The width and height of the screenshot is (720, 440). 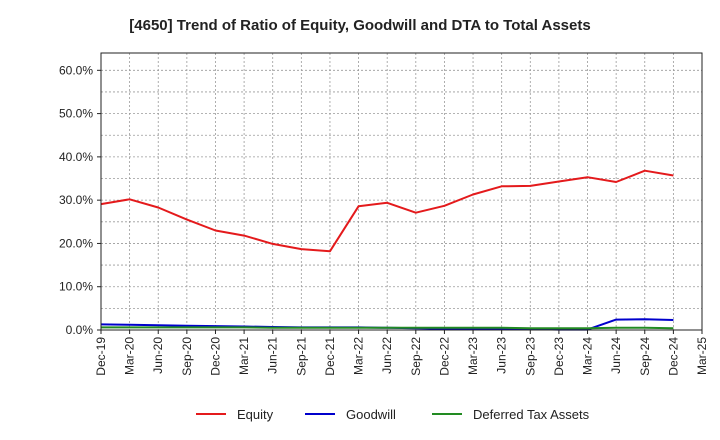 What do you see at coordinates (76, 157) in the screenshot?
I see `y-tick-label: 40.0%` at bounding box center [76, 157].